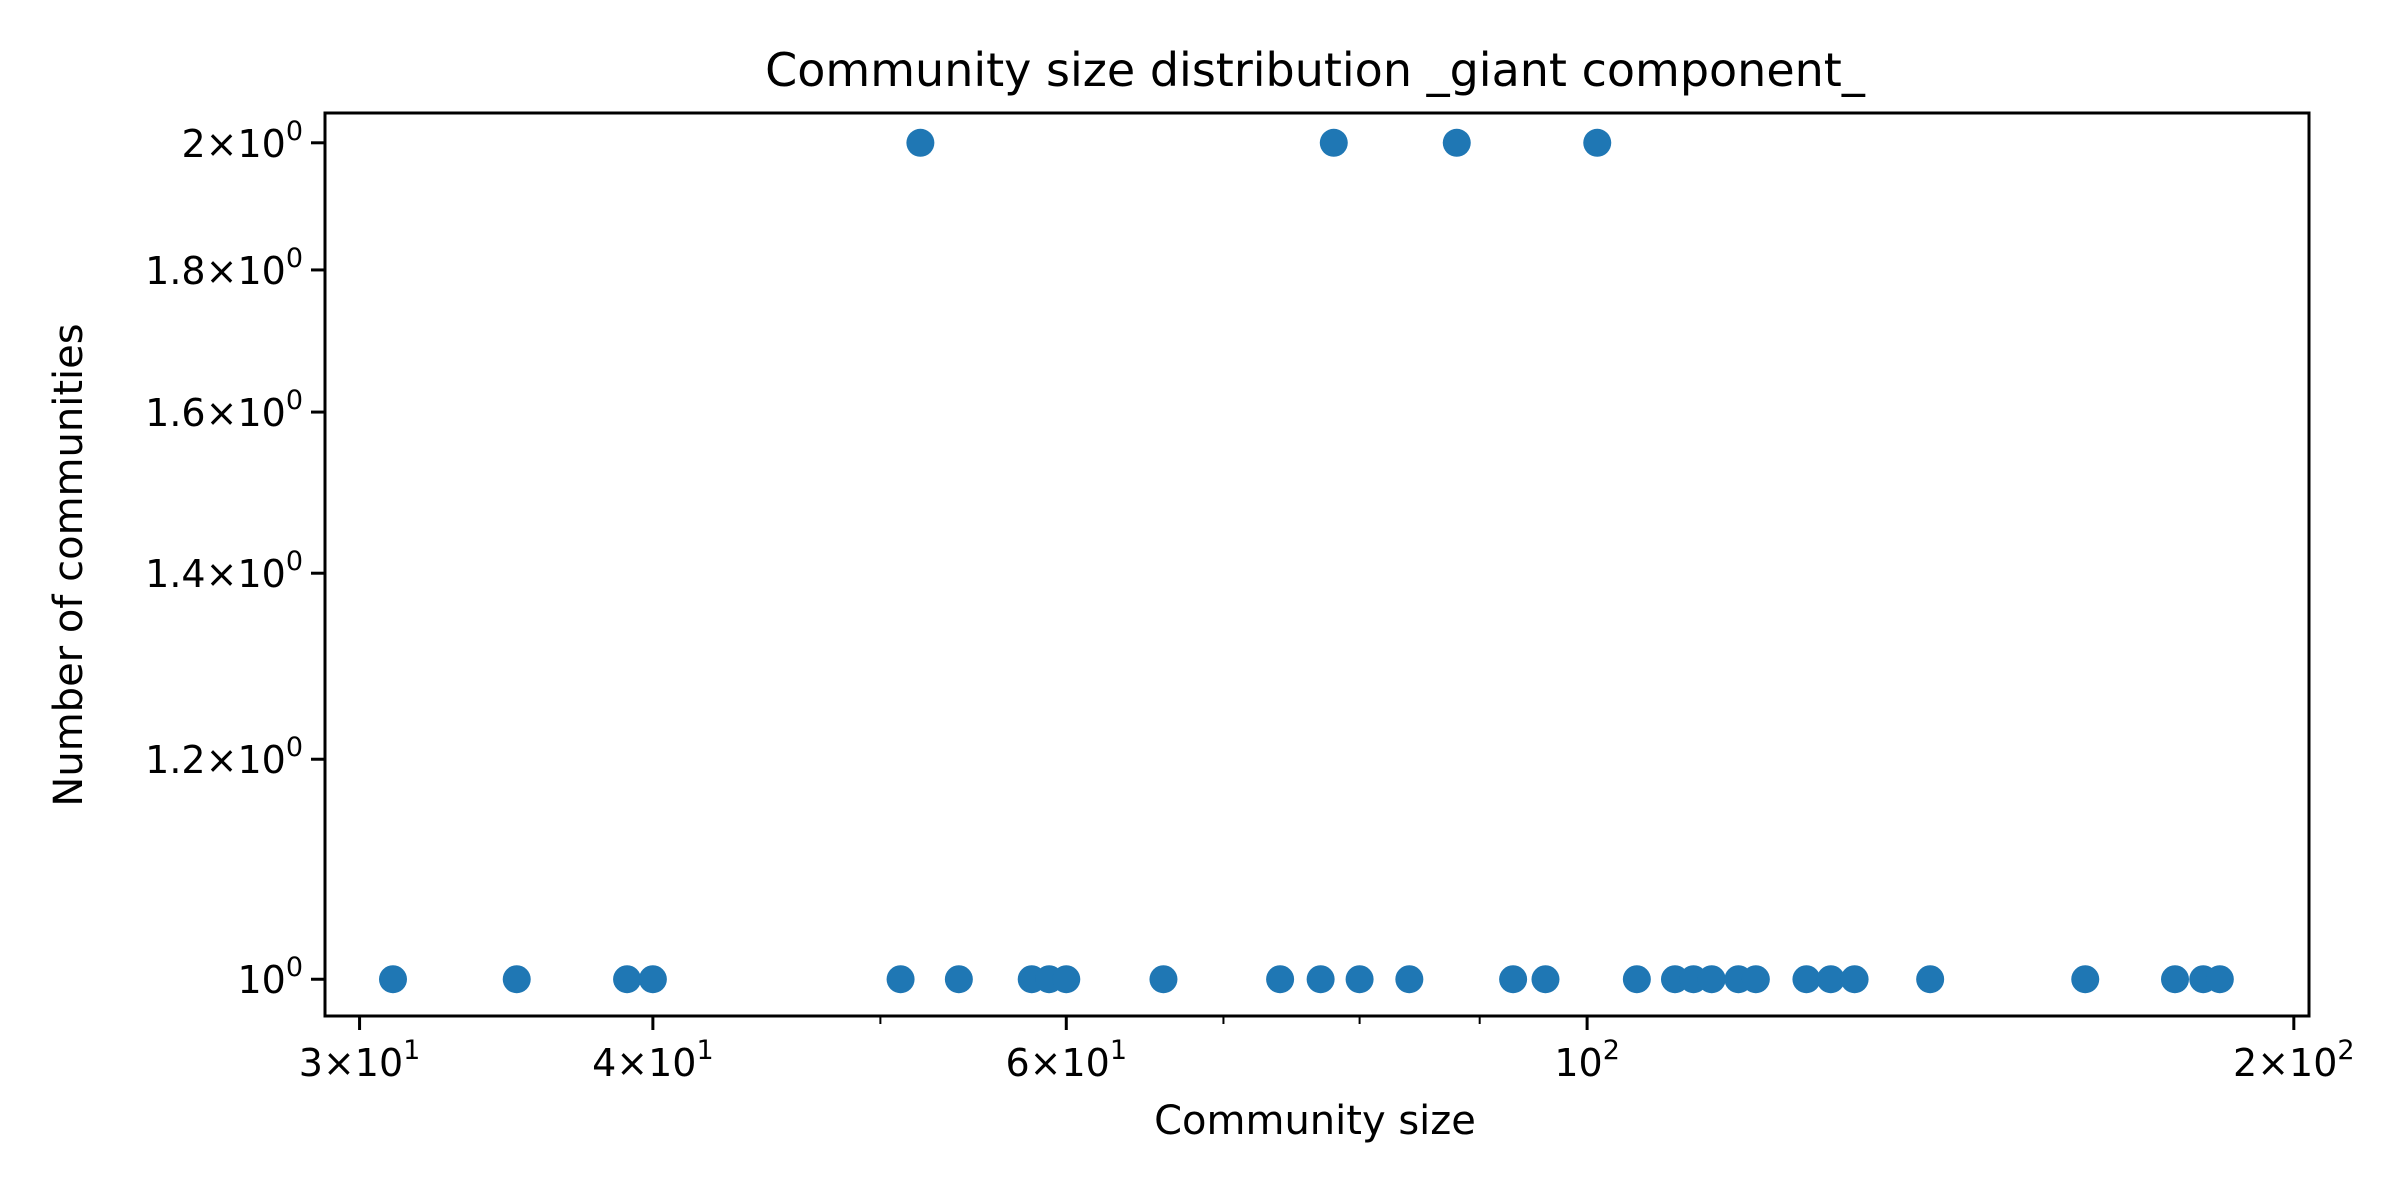 Image resolution: width=2400 pixels, height=1200 pixels. What do you see at coordinates (224, 410) in the screenshot?
I see `y-tick-label: 1.6×100` at bounding box center [224, 410].